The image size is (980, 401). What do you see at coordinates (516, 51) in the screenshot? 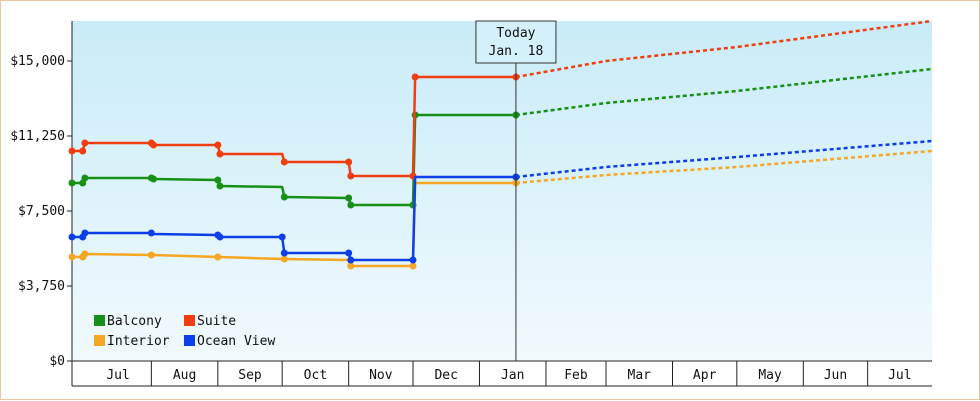
I see `today-date: Jan. 18` at bounding box center [516, 51].